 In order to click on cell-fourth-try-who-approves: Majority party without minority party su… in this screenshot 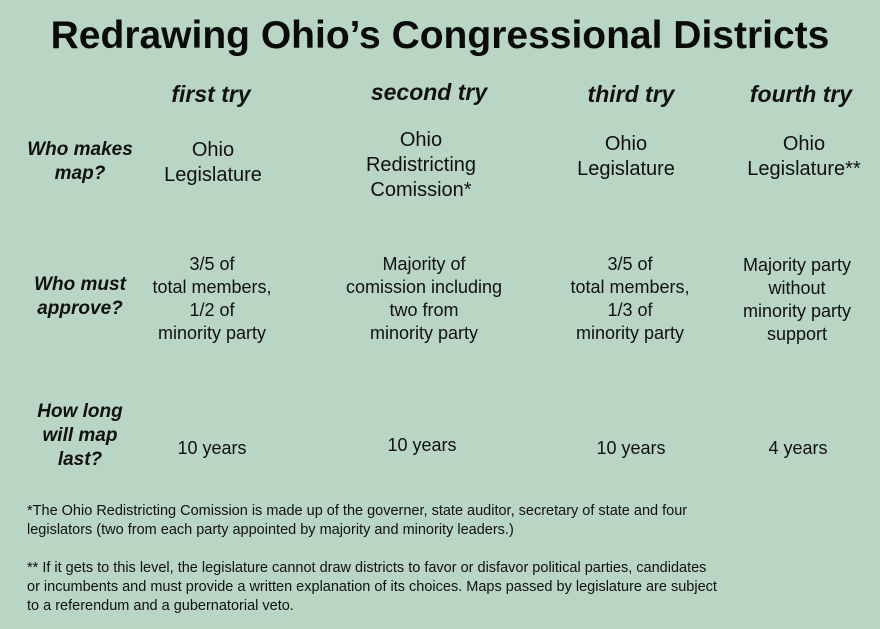, I will do `click(791, 300)`.